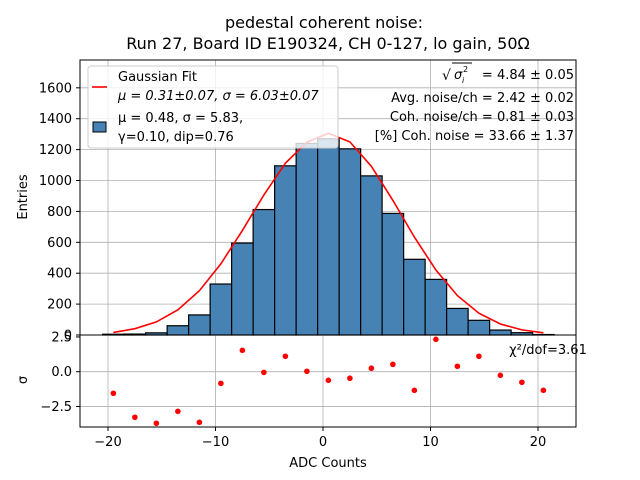  What do you see at coordinates (99, 127) in the screenshot?
I see `legend-patch-swatch` at bounding box center [99, 127].